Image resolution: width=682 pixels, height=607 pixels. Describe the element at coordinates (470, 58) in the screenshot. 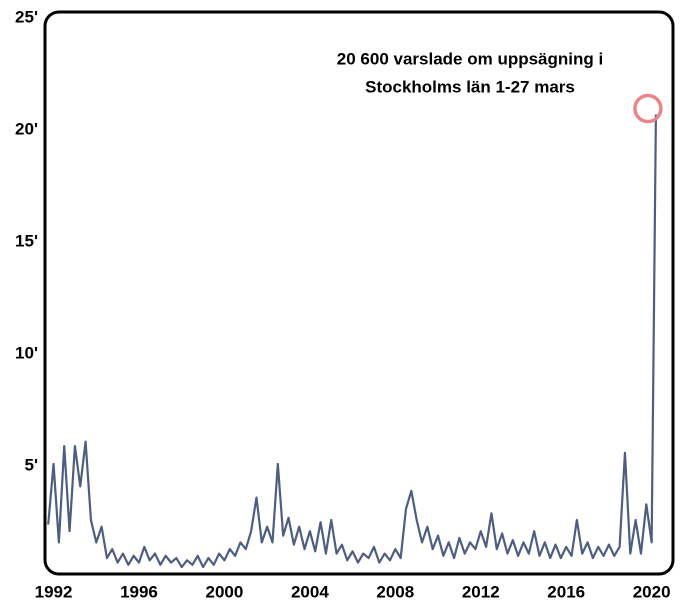

I see `annotation: 20 600 varslade om uppsägning i` at that location.